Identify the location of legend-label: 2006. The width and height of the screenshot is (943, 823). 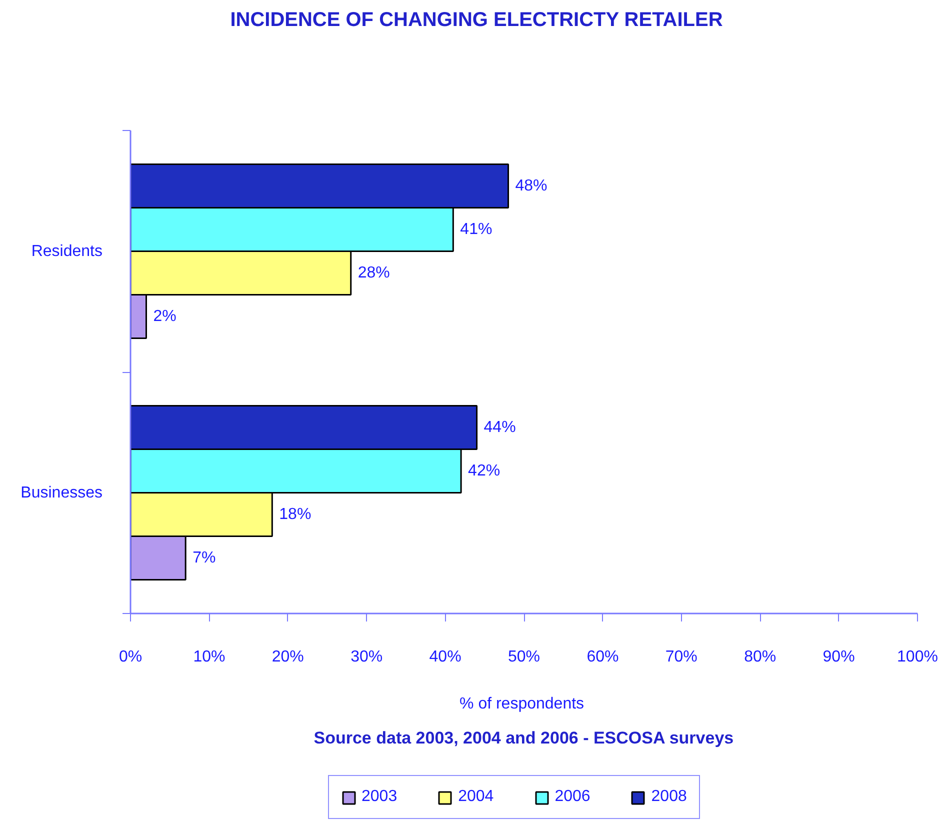
(572, 797).